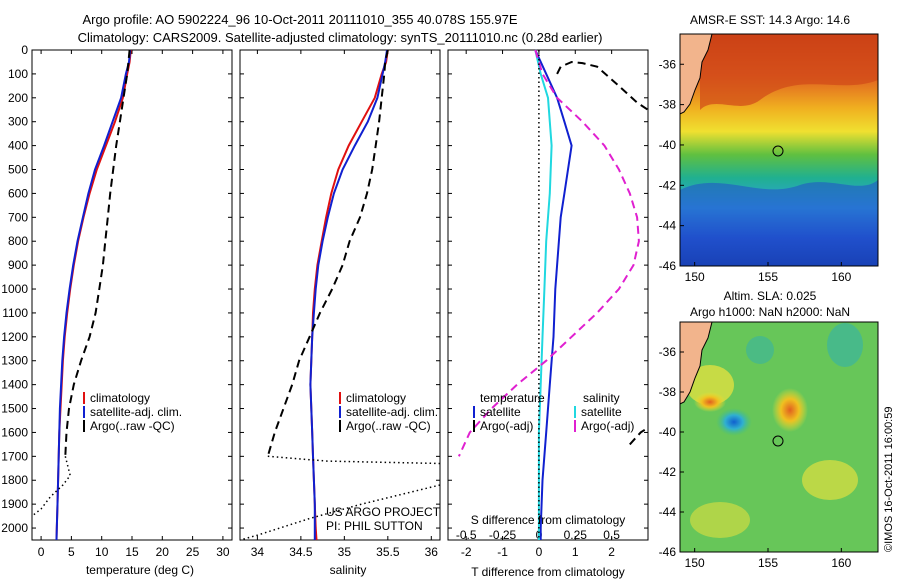 The height and width of the screenshot is (580, 900). Describe the element at coordinates (14, 432) in the screenshot. I see `depth-tick-label: 1600` at that location.